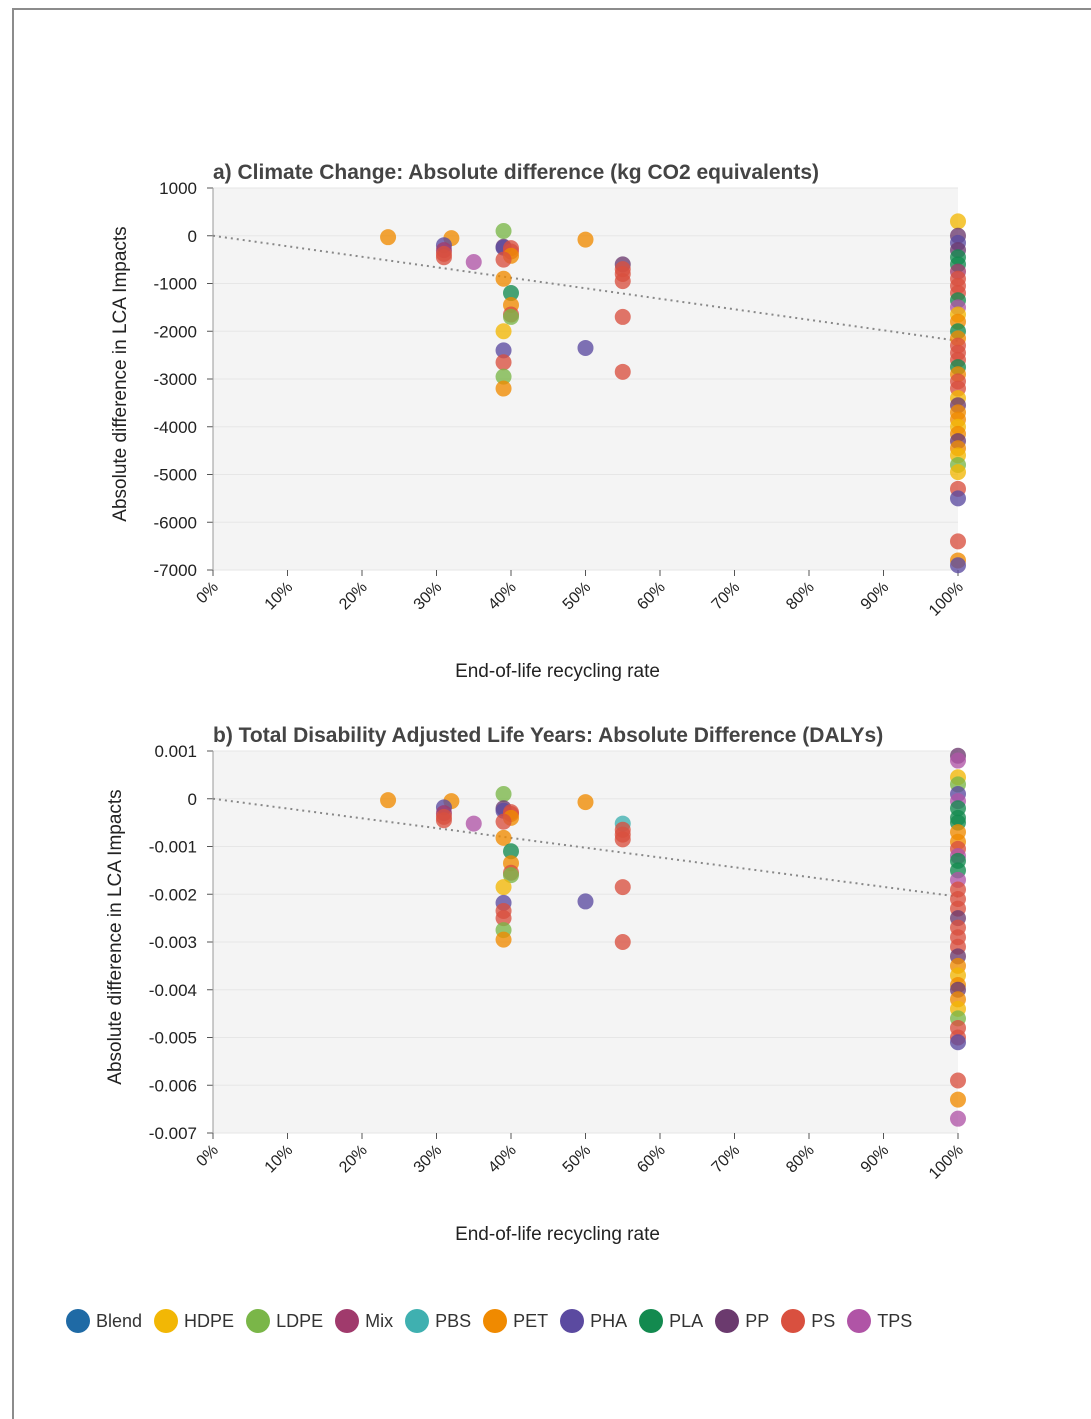 The image size is (1091, 1419). I want to click on legend-label: Mix, so click(379, 1320).